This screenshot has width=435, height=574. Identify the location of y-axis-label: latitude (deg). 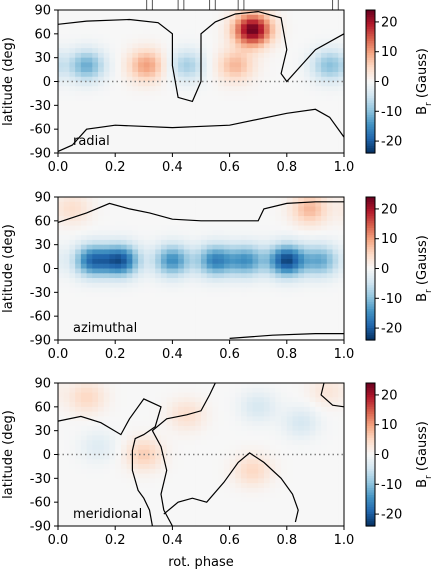
(8, 81).